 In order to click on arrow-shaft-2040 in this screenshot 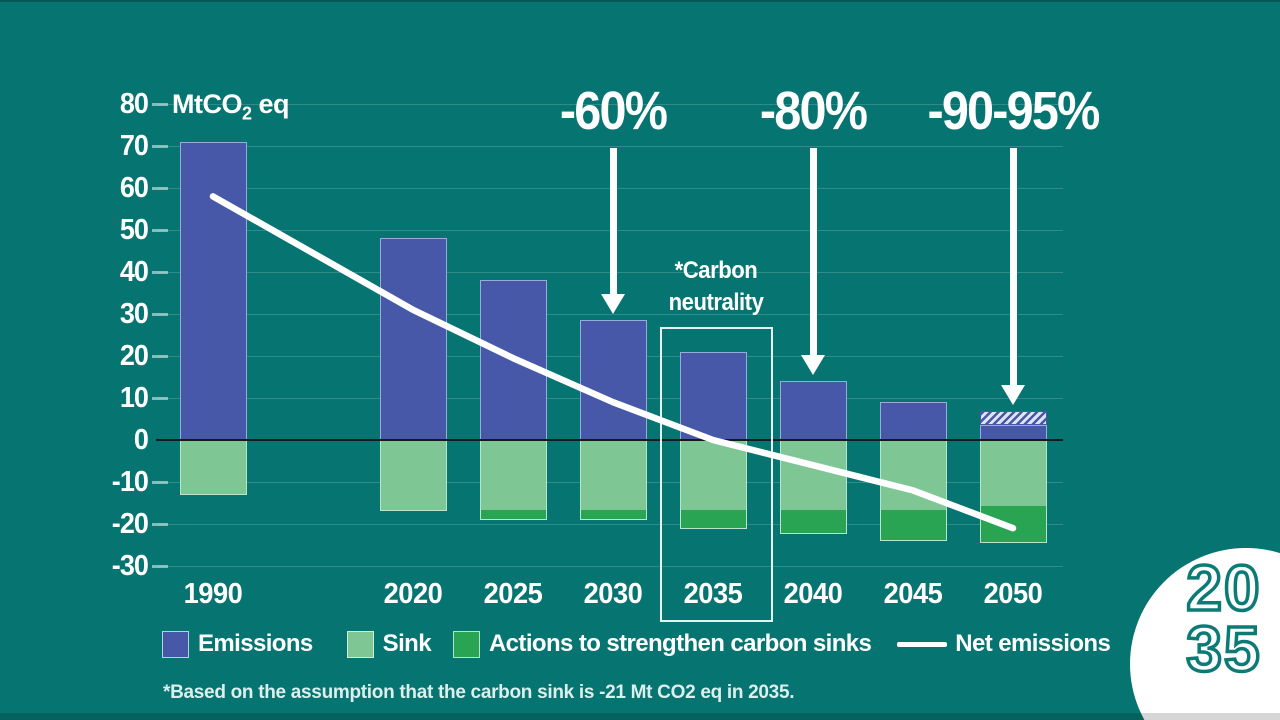, I will do `click(813, 252)`.